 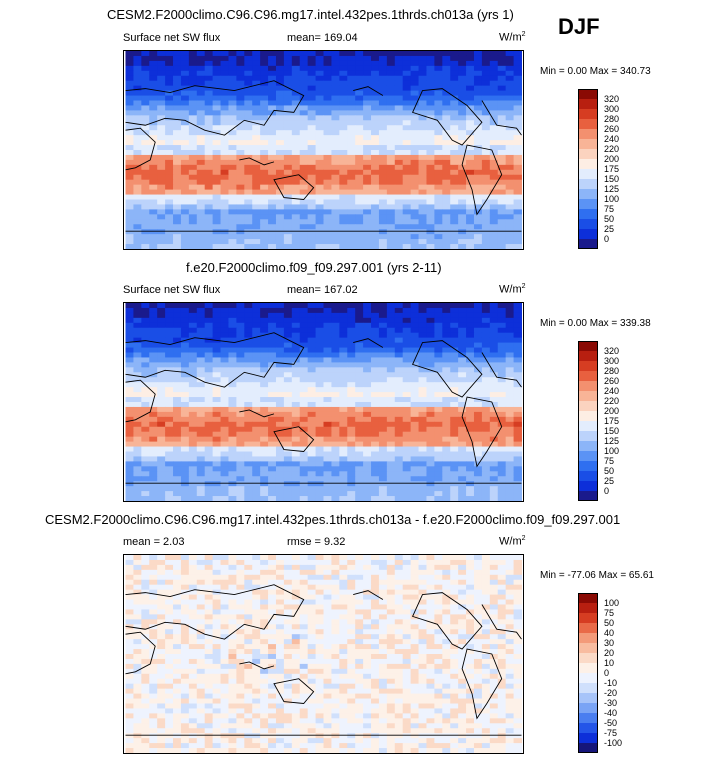 What do you see at coordinates (588, 169) in the screenshot?
I see `panel1-colorbar` at bounding box center [588, 169].